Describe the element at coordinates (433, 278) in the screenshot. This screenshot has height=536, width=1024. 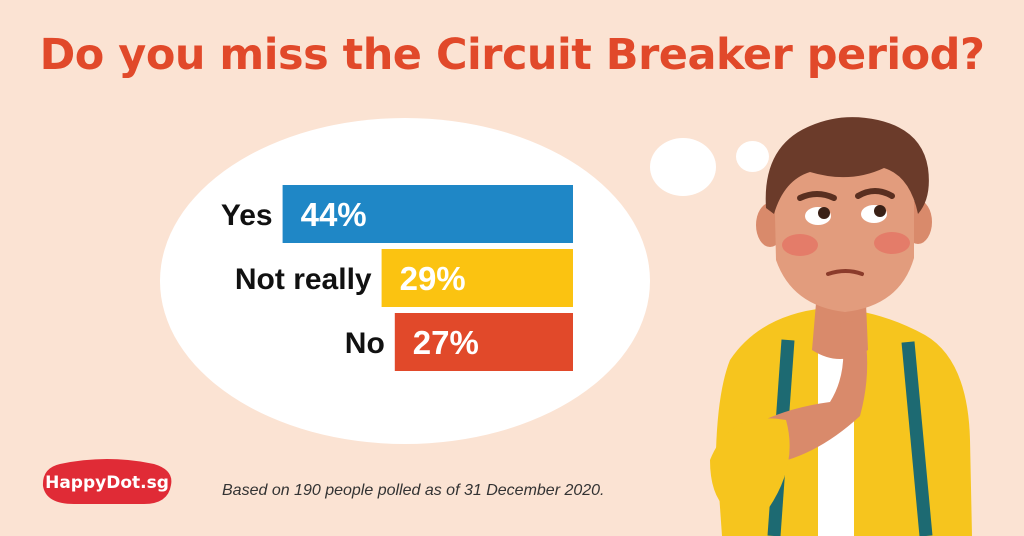
I see `value-label: 29%` at that location.